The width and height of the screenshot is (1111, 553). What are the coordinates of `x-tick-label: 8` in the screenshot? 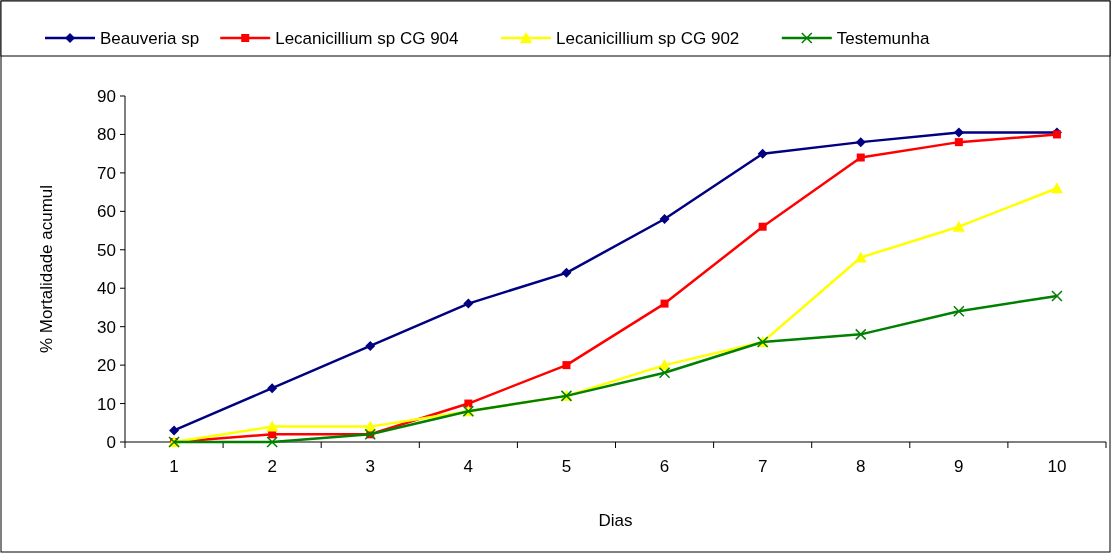 It's located at (861, 466).